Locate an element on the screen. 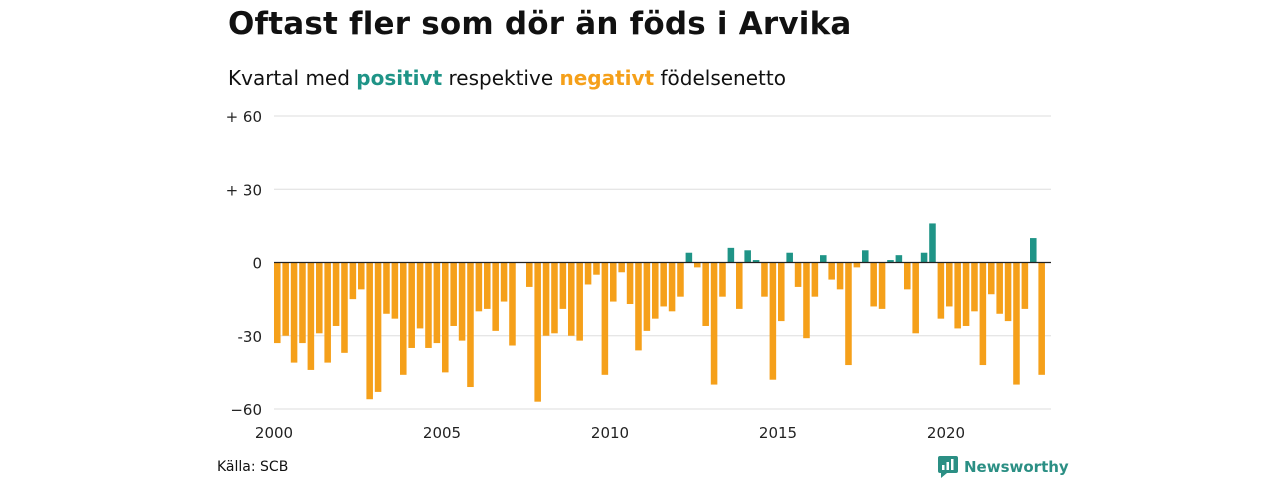 This screenshot has width=1280, height=480. bar-2006-k3 is located at coordinates (495, 296).